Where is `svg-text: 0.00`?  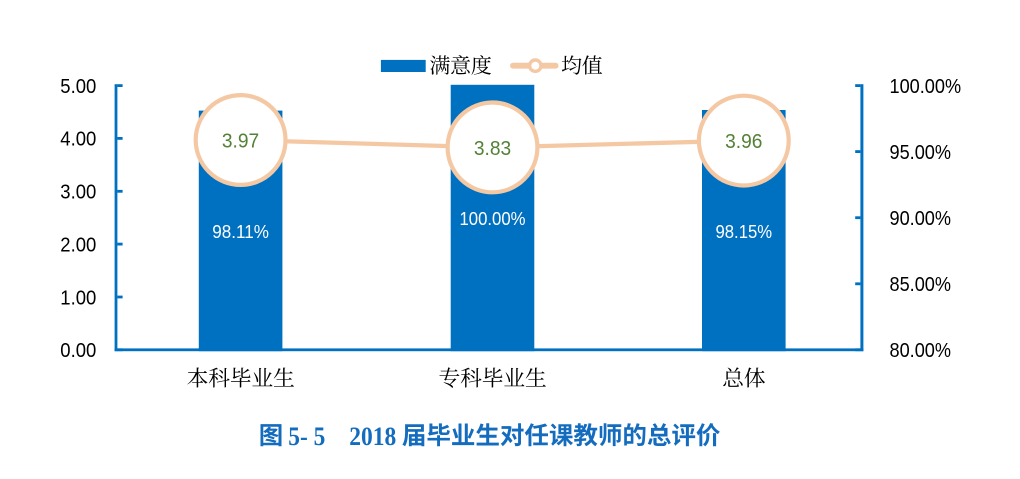
svg-text: 0.00 is located at coordinates (78, 351).